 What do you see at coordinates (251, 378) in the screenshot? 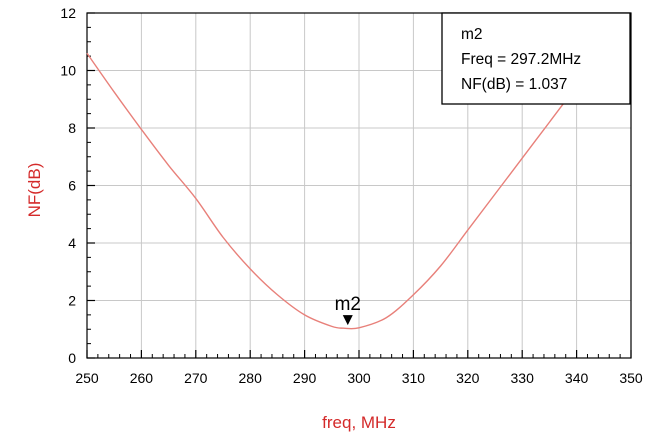
I see `x-tick-label: 280` at bounding box center [251, 378].